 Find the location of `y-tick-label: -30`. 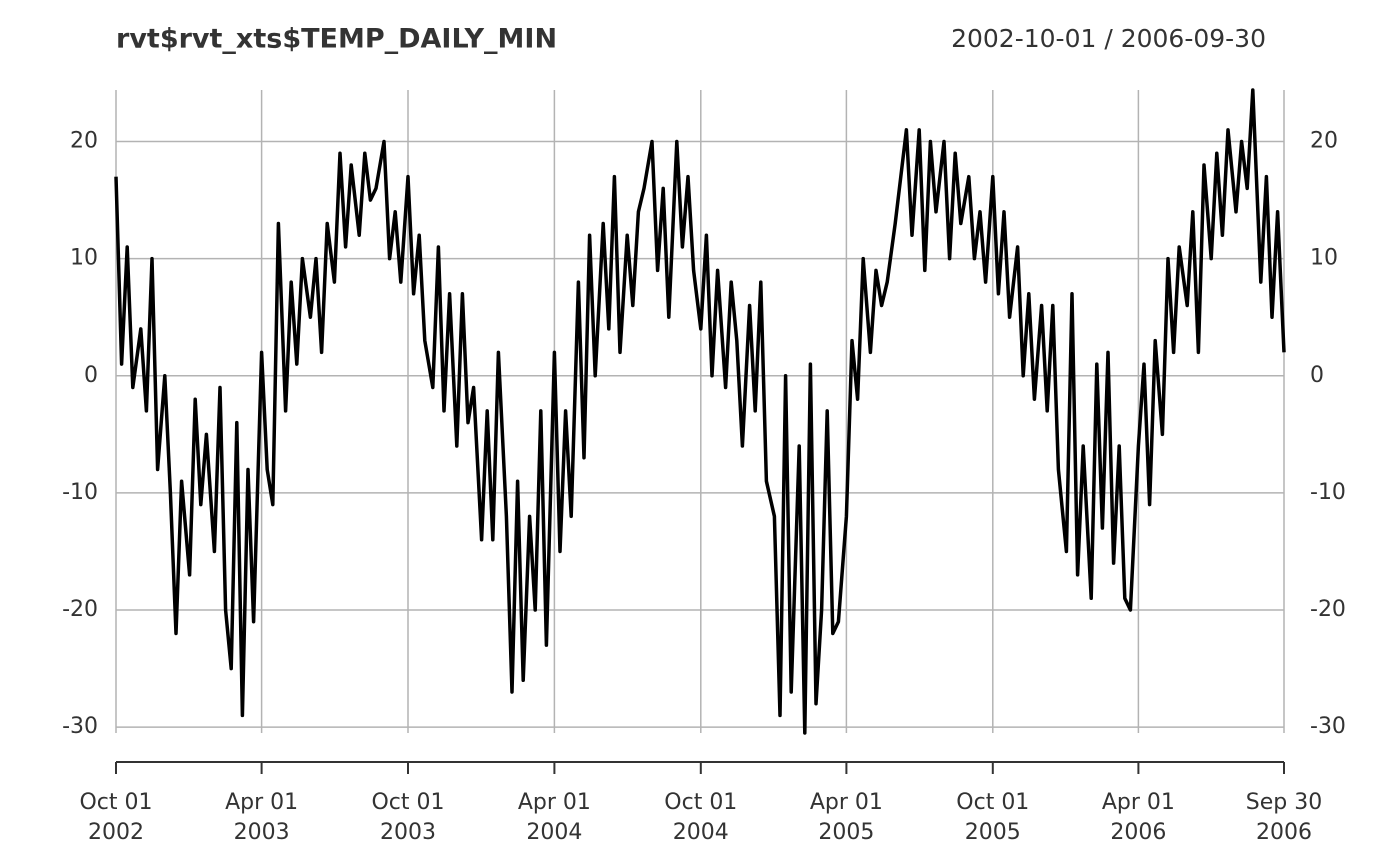

y-tick-label: -30 is located at coordinates (80, 726).